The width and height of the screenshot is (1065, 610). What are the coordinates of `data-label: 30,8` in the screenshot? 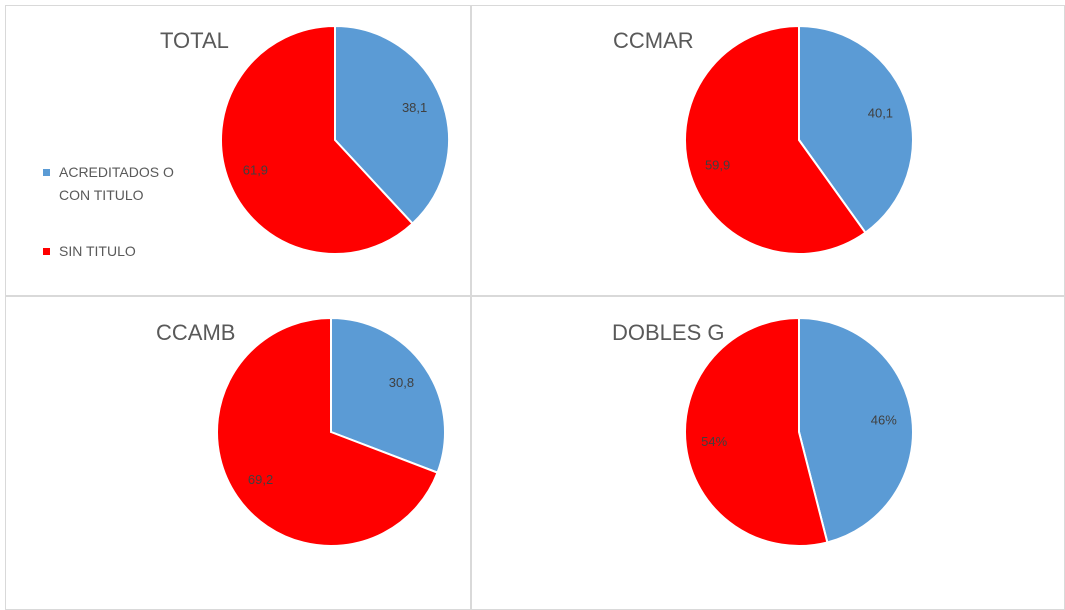 It's located at (401, 382).